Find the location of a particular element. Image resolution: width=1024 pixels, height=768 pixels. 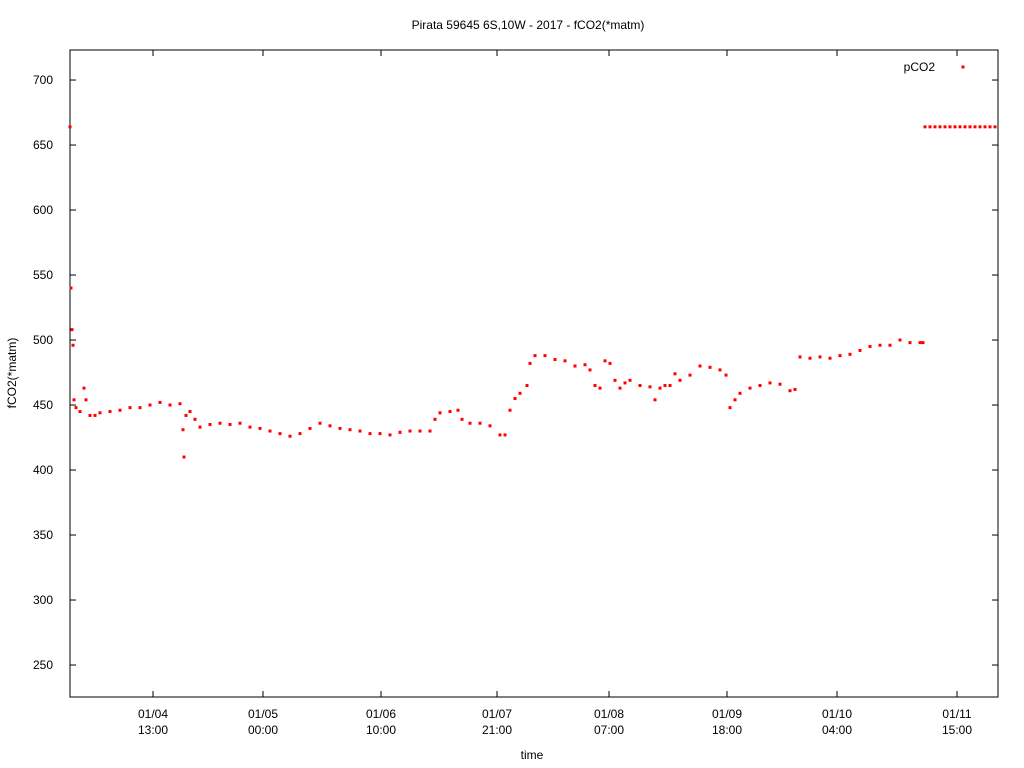

y-tick-label: 700 is located at coordinates (43, 80).